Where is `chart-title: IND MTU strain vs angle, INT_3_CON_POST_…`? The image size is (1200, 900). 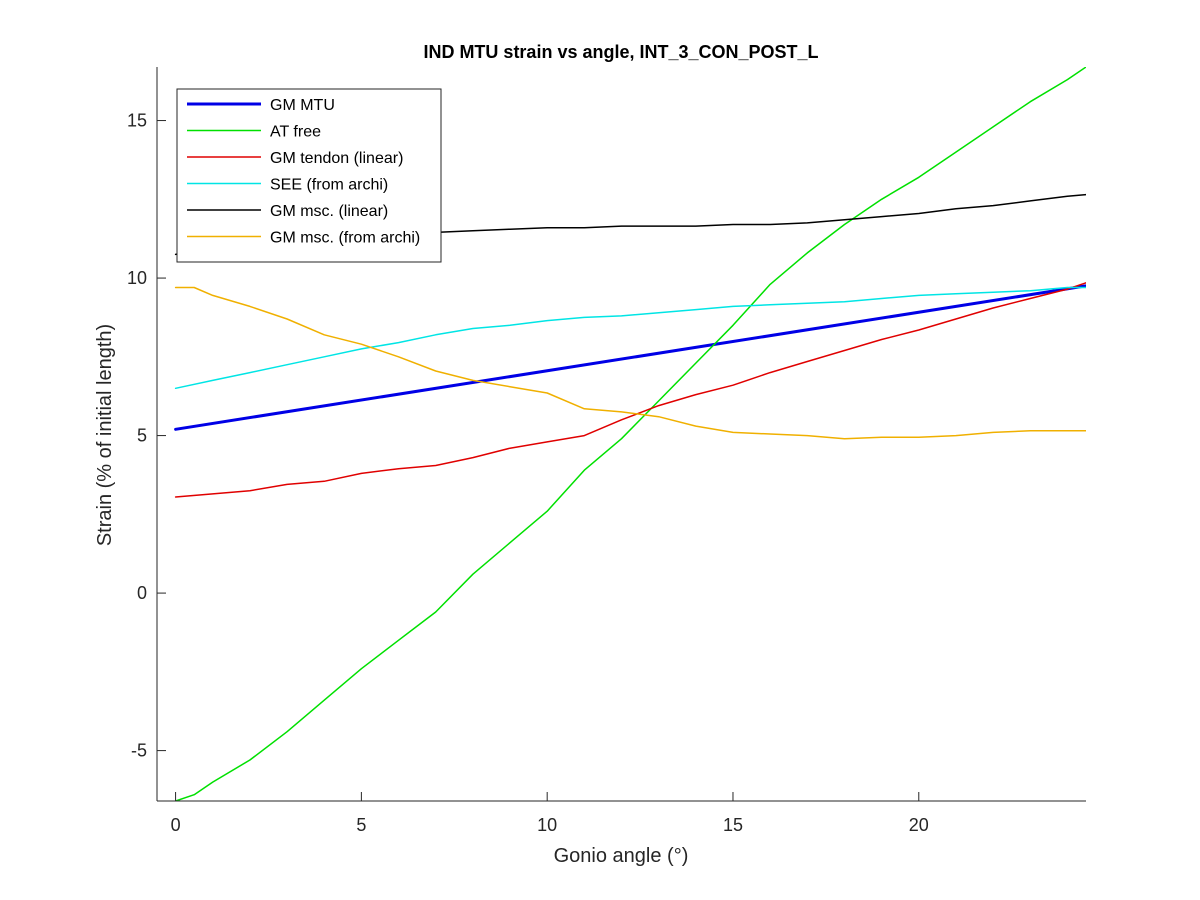 chart-title: IND MTU strain vs angle, INT_3_CON_POST_… is located at coordinates (620, 52).